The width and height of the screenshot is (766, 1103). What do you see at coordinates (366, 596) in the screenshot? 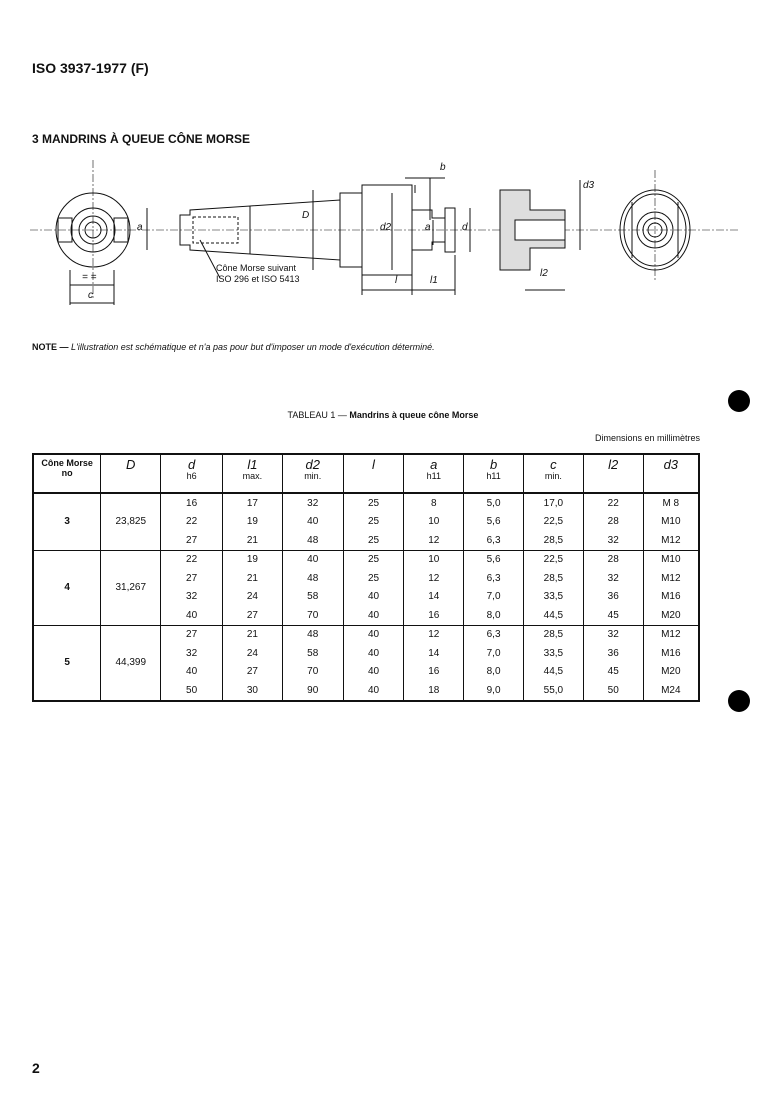
I see `table-row: 32 24 58 40 14 7,0 33,5 36 M16` at bounding box center [366, 596].